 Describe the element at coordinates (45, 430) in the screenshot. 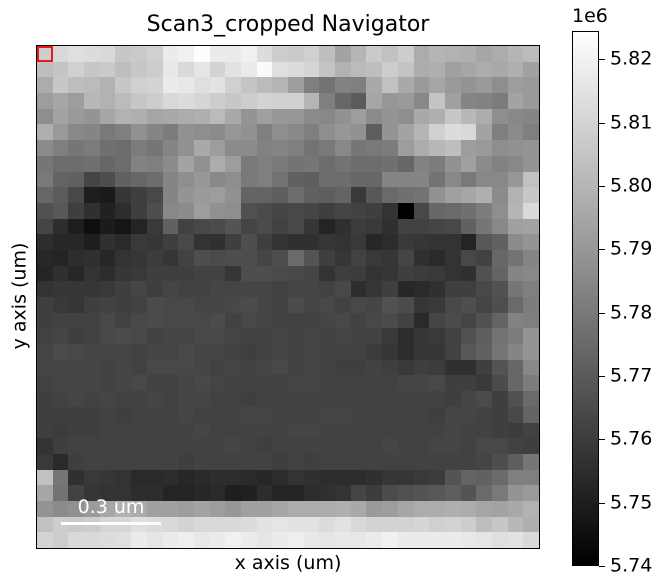

I see `heatmap-cell-r24-c0` at that location.